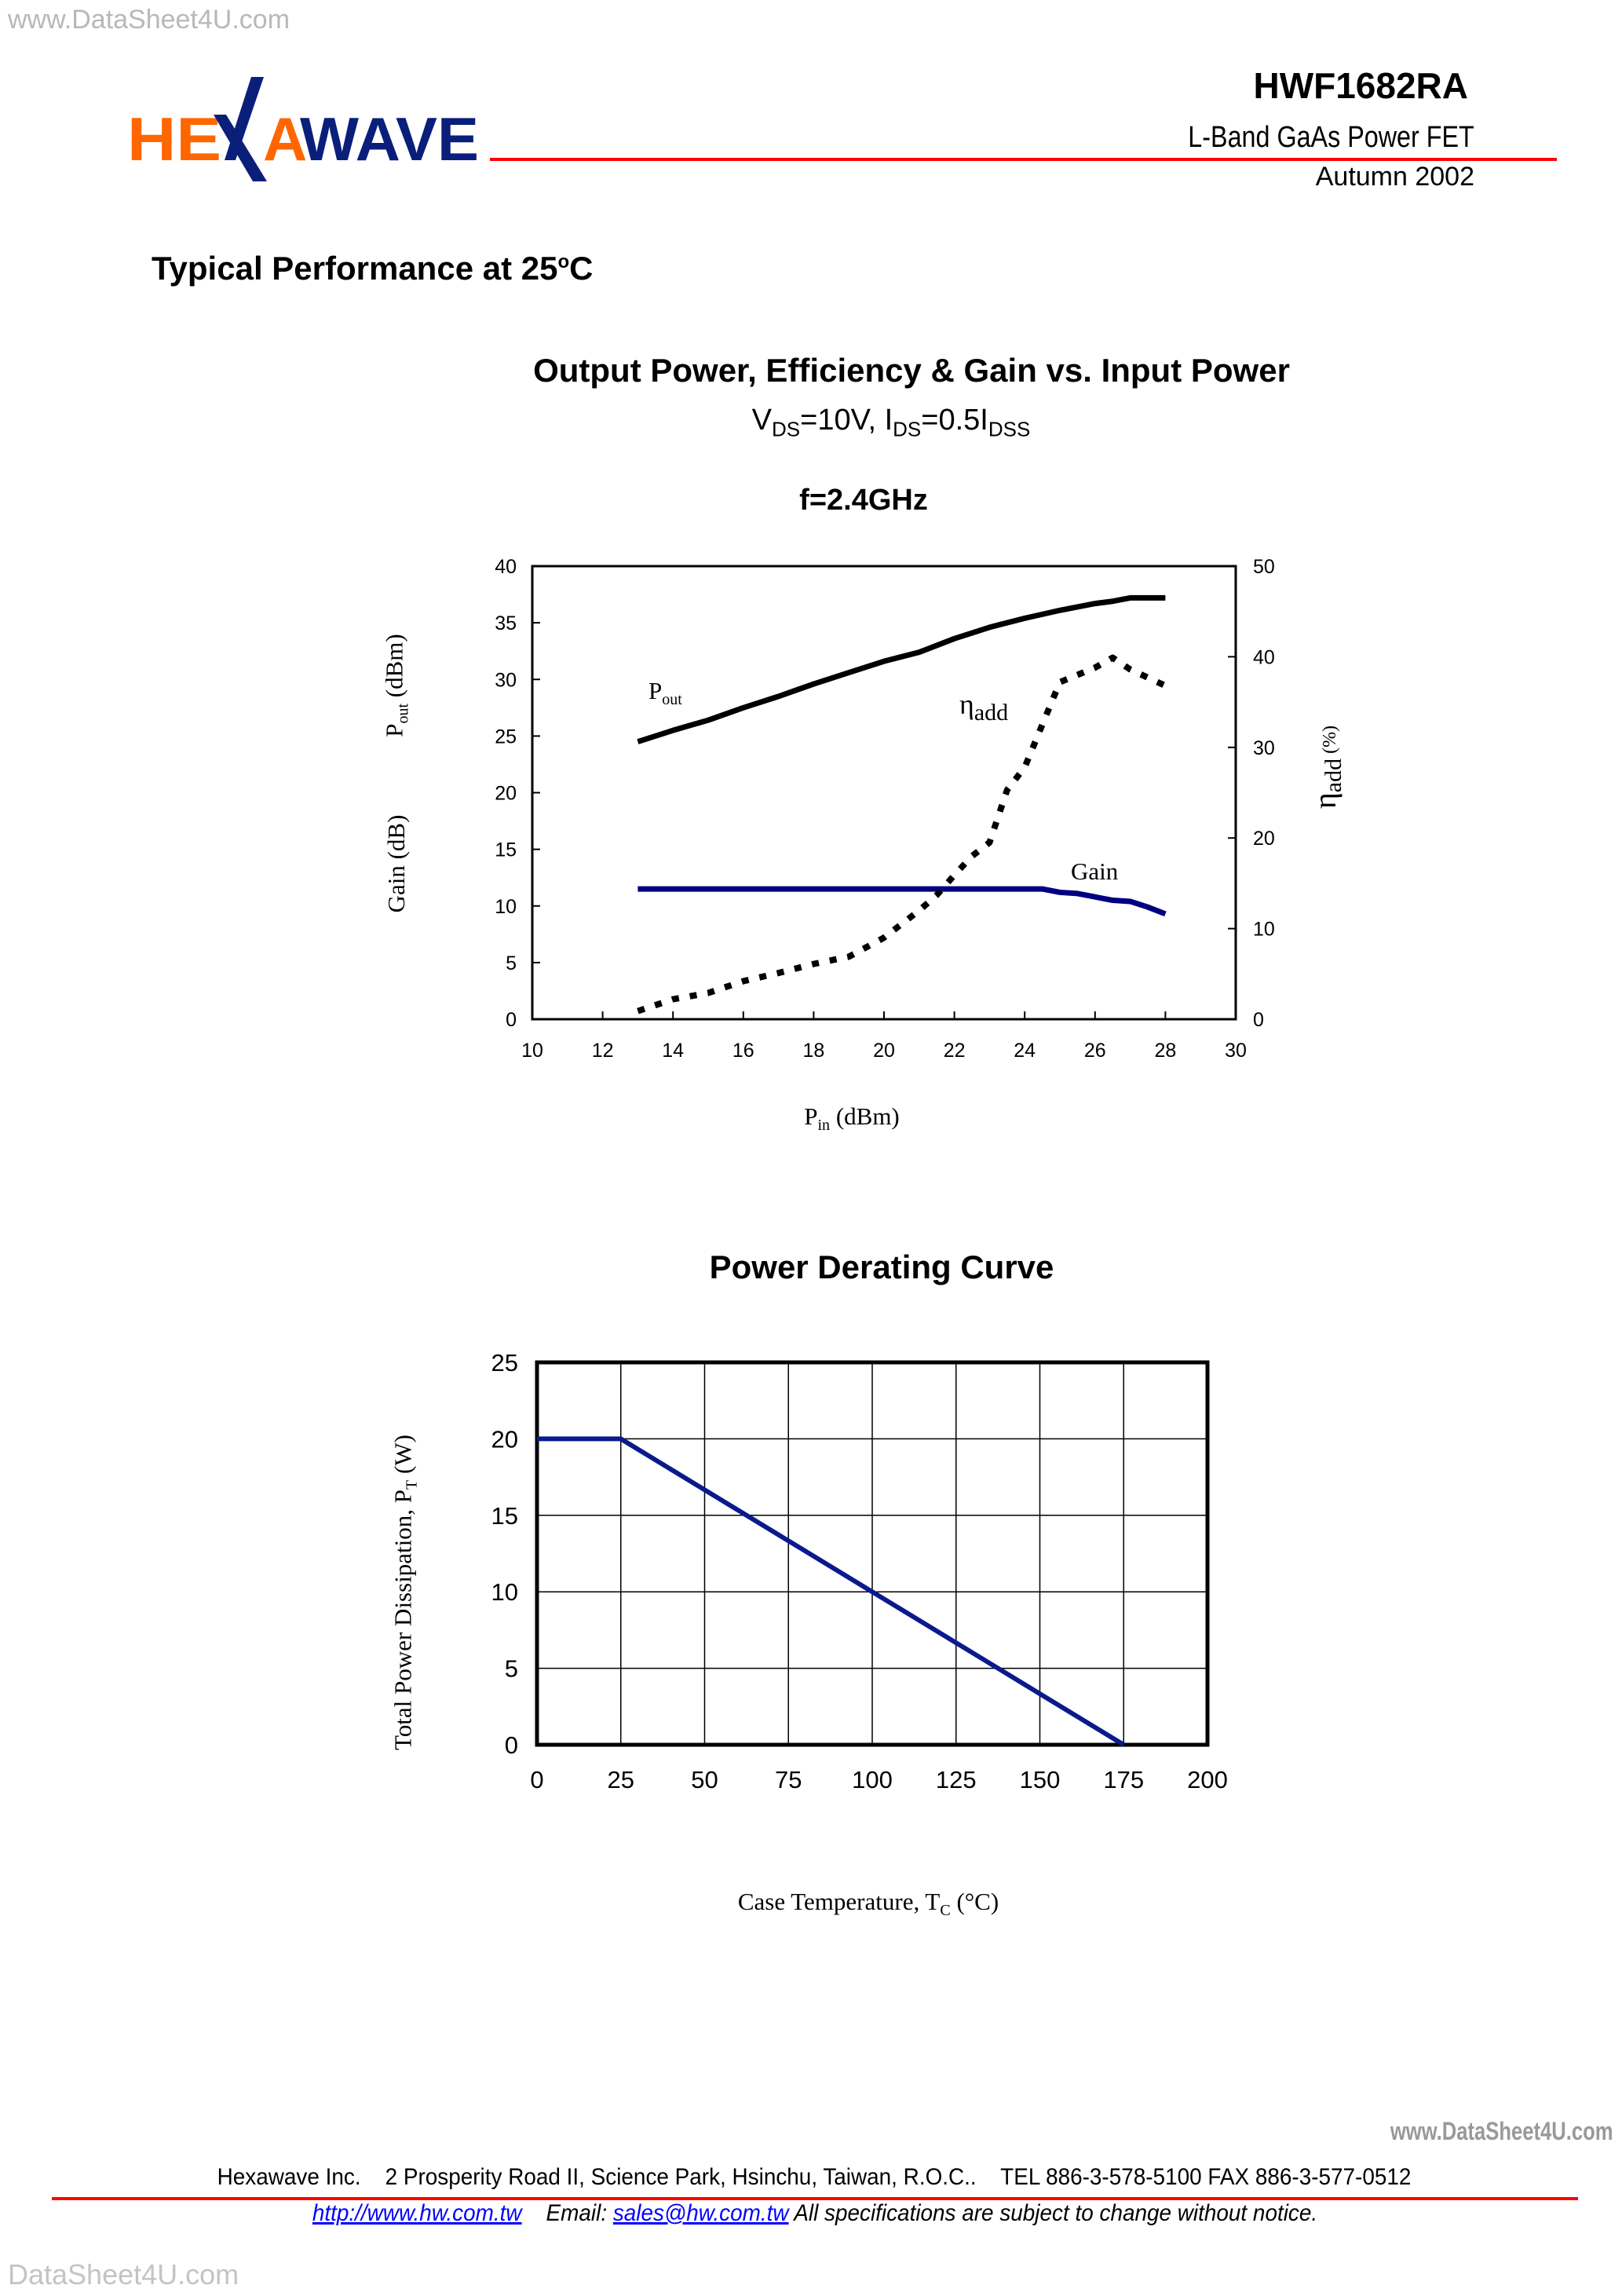 The image size is (1622, 2296). Describe the element at coordinates (577, 2213) in the screenshot. I see `email-label: Email:` at that location.